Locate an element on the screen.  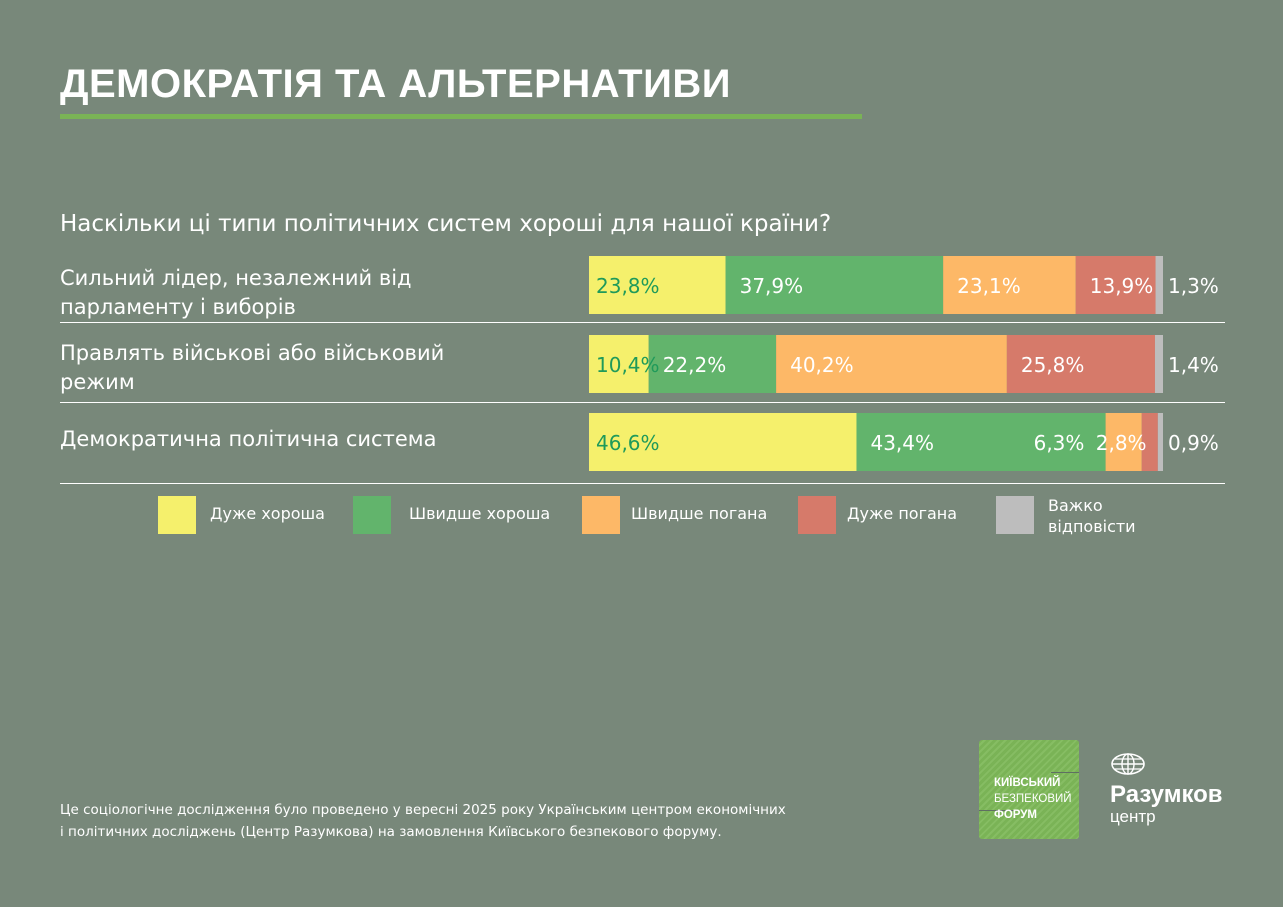
kbf-logo-line: БЕЗПЕКОВИЙ is located at coordinates (1033, 799).